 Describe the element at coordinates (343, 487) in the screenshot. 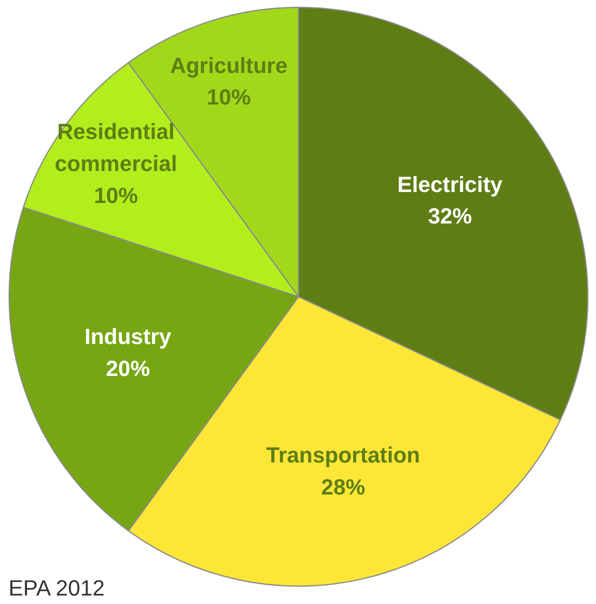

I see `data-label: 28%` at that location.